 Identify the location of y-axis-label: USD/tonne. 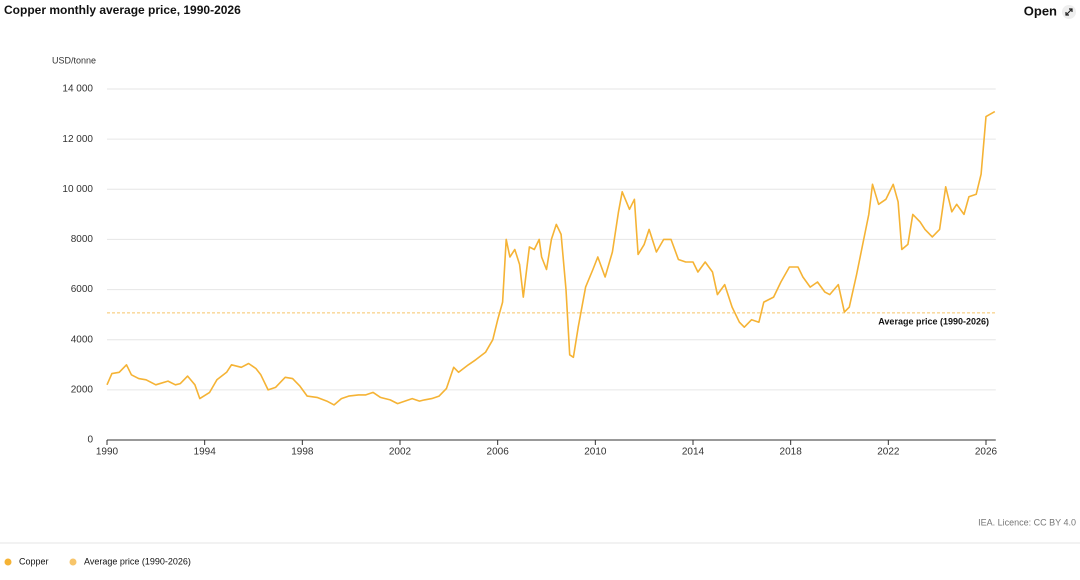
(74, 60).